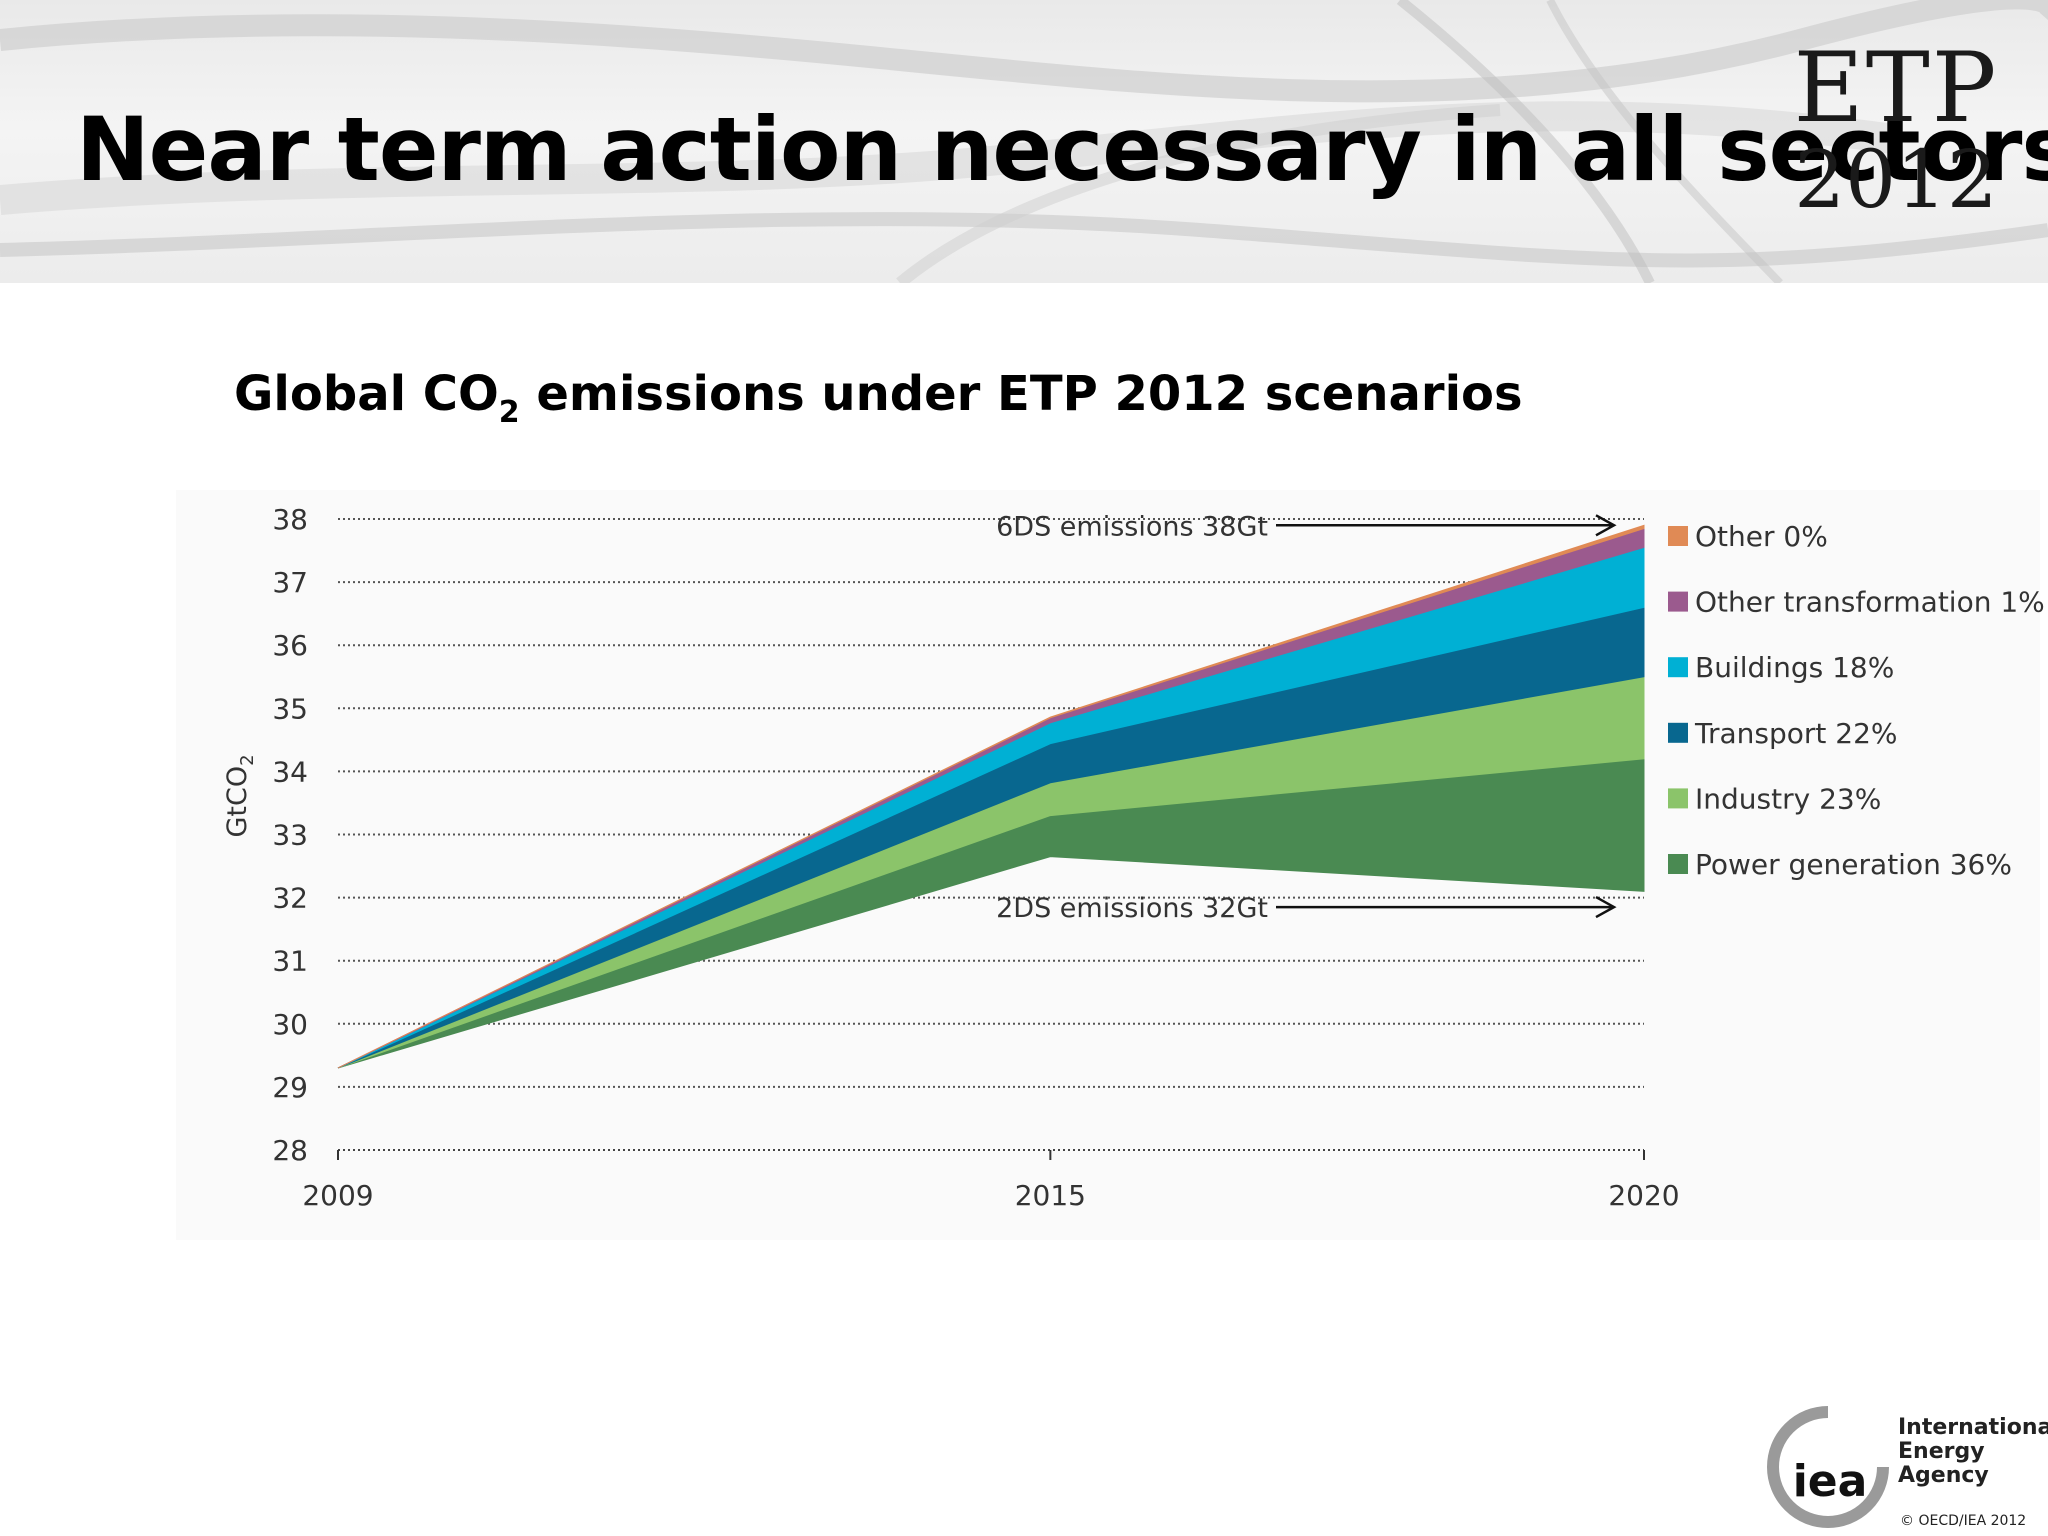 The height and width of the screenshot is (1536, 2048). What do you see at coordinates (247, 759) in the screenshot?
I see `y-axis-label-sub: 2` at bounding box center [247, 759].